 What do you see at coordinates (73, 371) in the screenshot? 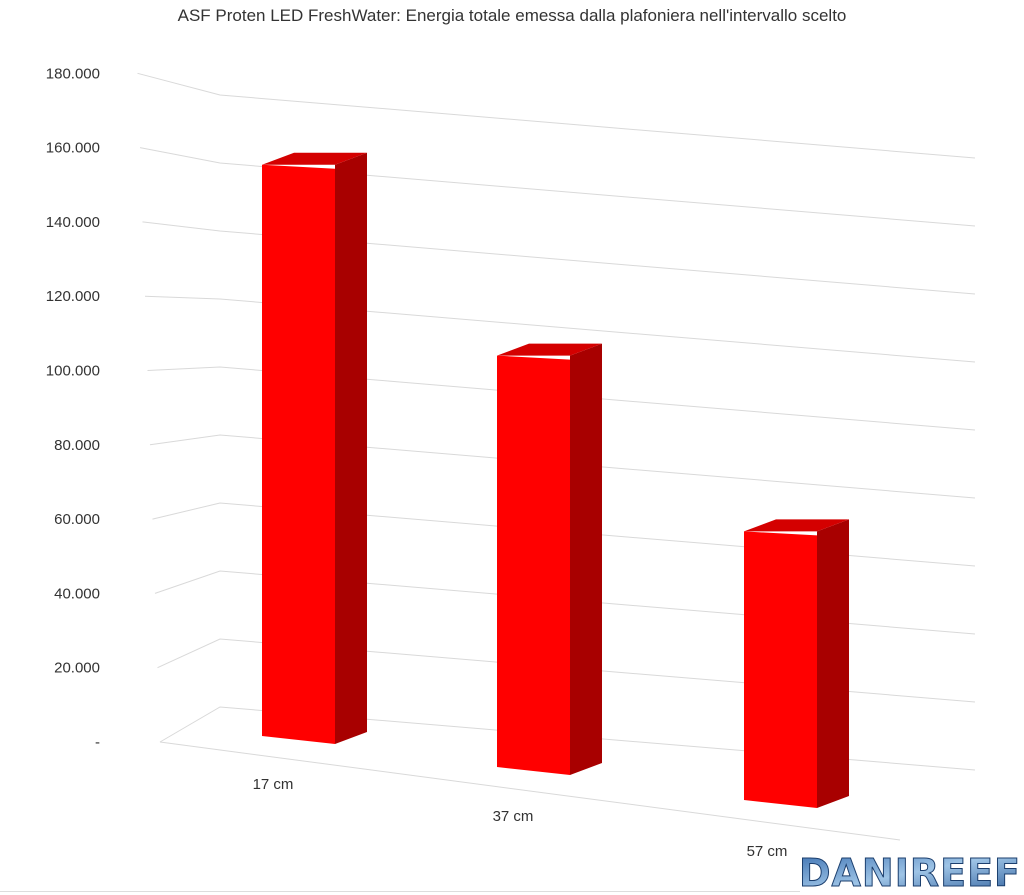
I see `y-tick-label: 100.000` at bounding box center [73, 371].